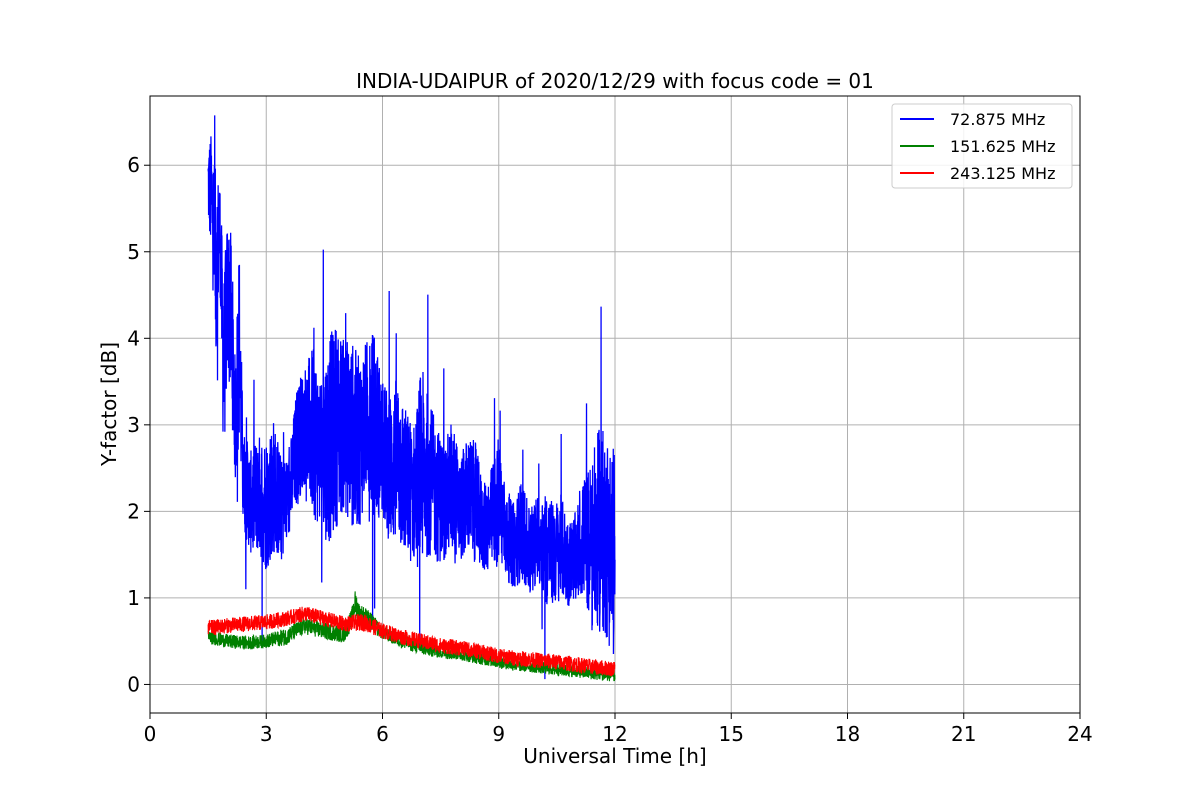 The height and width of the screenshot is (800, 1200). I want to click on x-axis-label: Universal Time [h], so click(614, 756).